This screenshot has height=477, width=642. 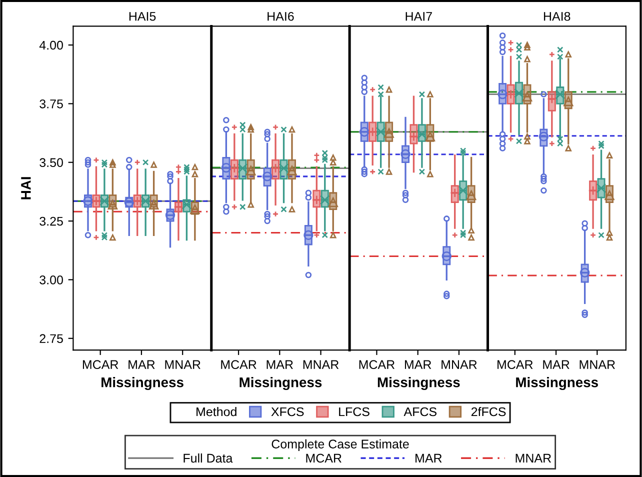 I want to click on legend-label: XFCS, so click(x=287, y=411).